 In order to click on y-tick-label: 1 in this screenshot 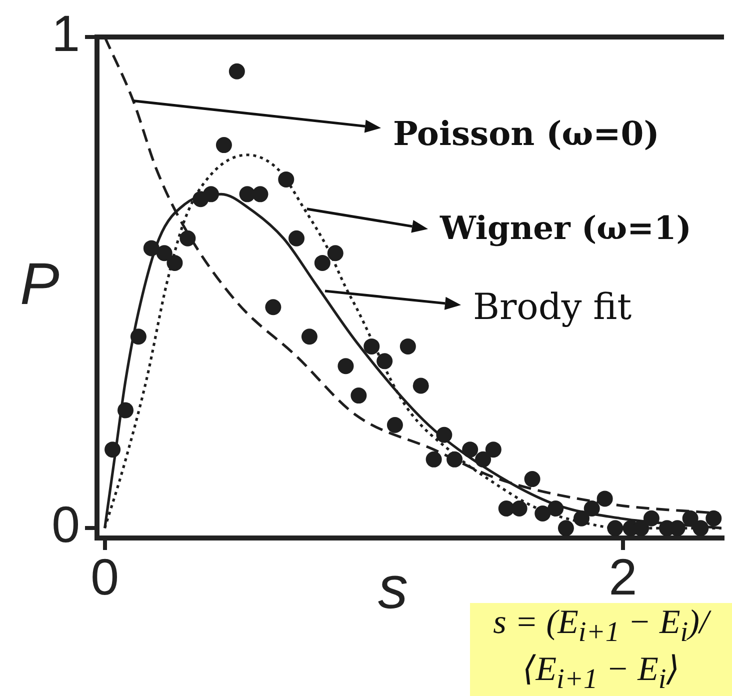, I will do `click(66, 33)`.